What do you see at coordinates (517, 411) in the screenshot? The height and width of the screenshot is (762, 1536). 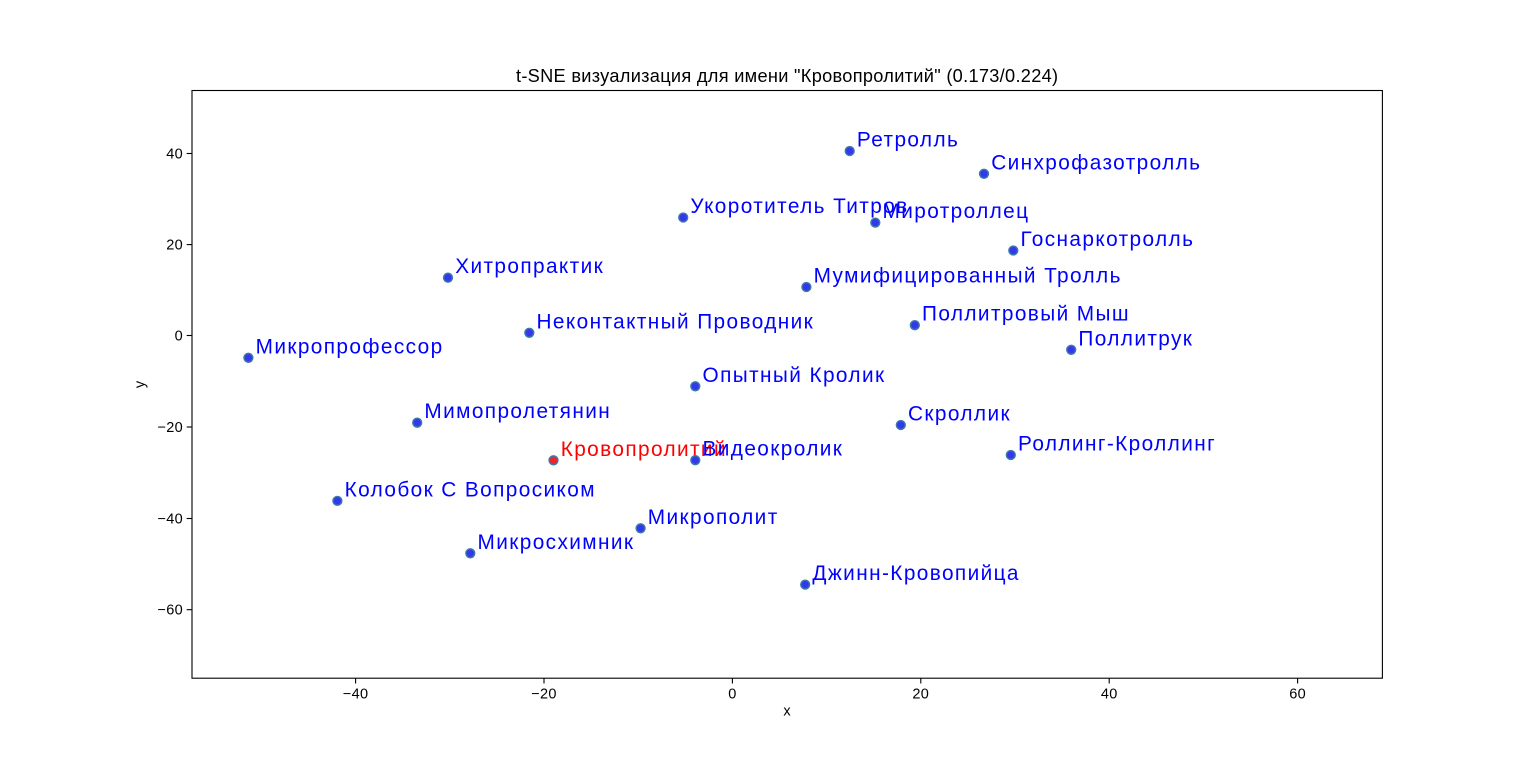 I see `svg-text: Мимопролетянин` at bounding box center [517, 411].